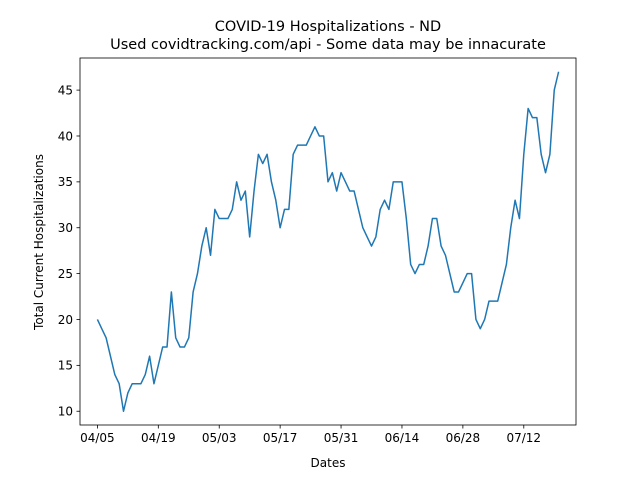  I want to click on y-tick-label: 45, so click(65, 90).